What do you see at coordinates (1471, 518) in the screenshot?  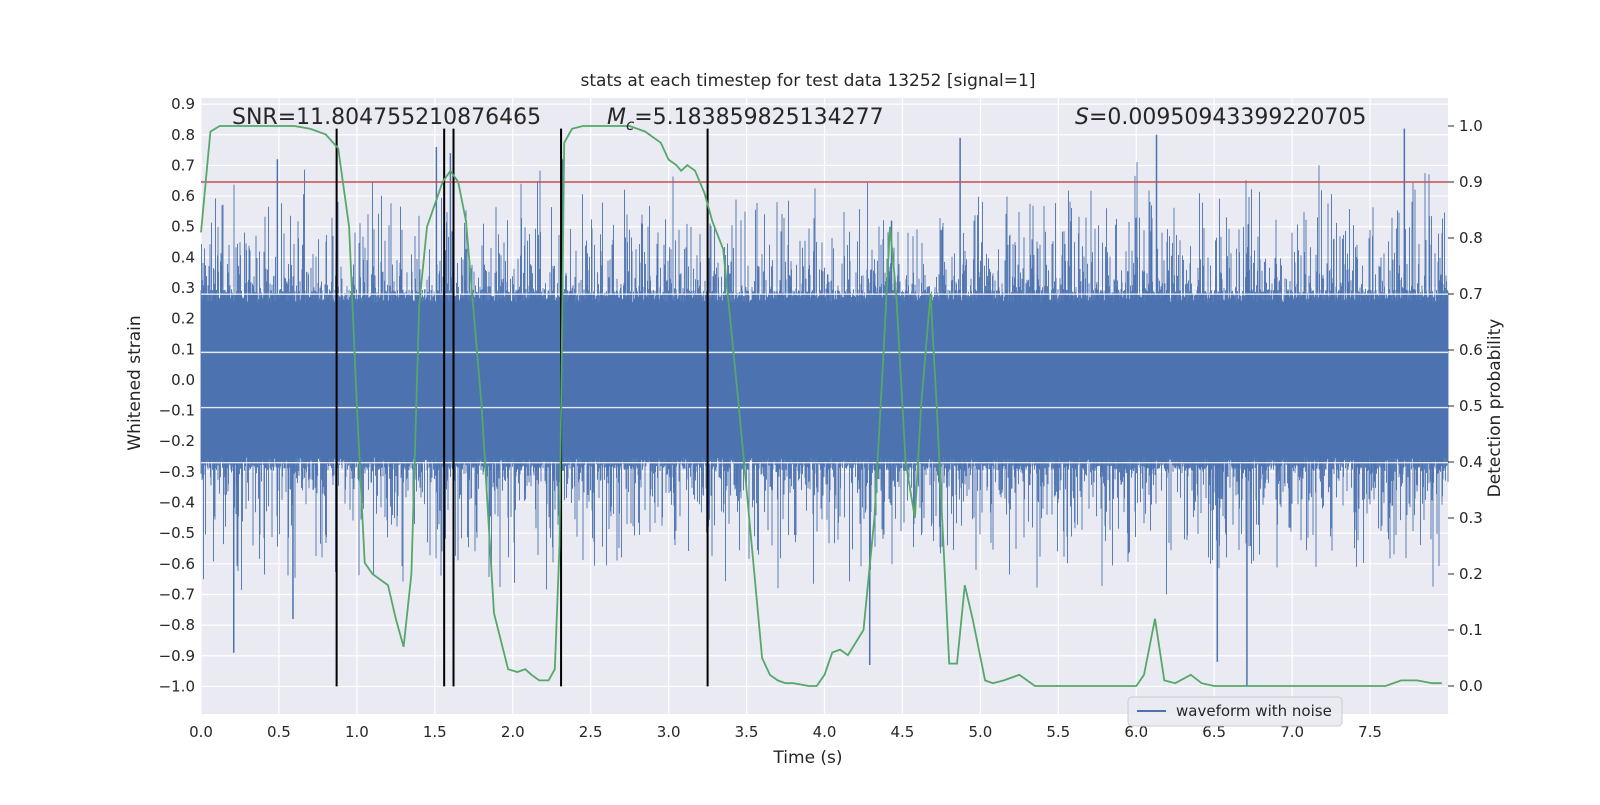 I see `right-tick-label: 0.3` at bounding box center [1471, 518].